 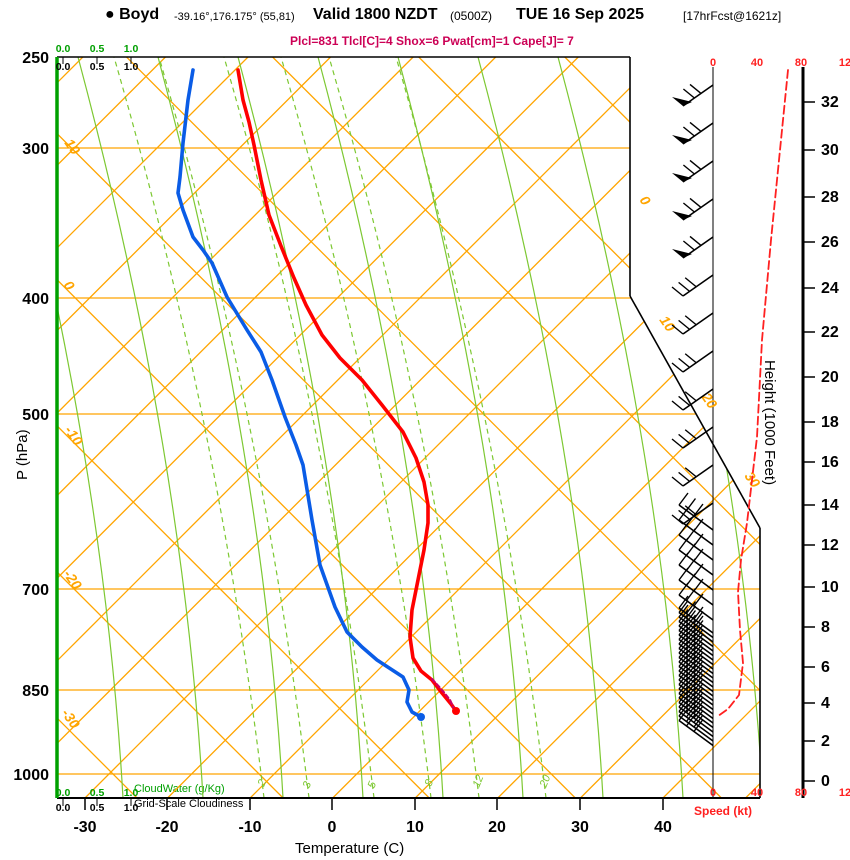 What do you see at coordinates (668, 324) in the screenshot?
I see `orange-grid-label: 10` at bounding box center [668, 324].